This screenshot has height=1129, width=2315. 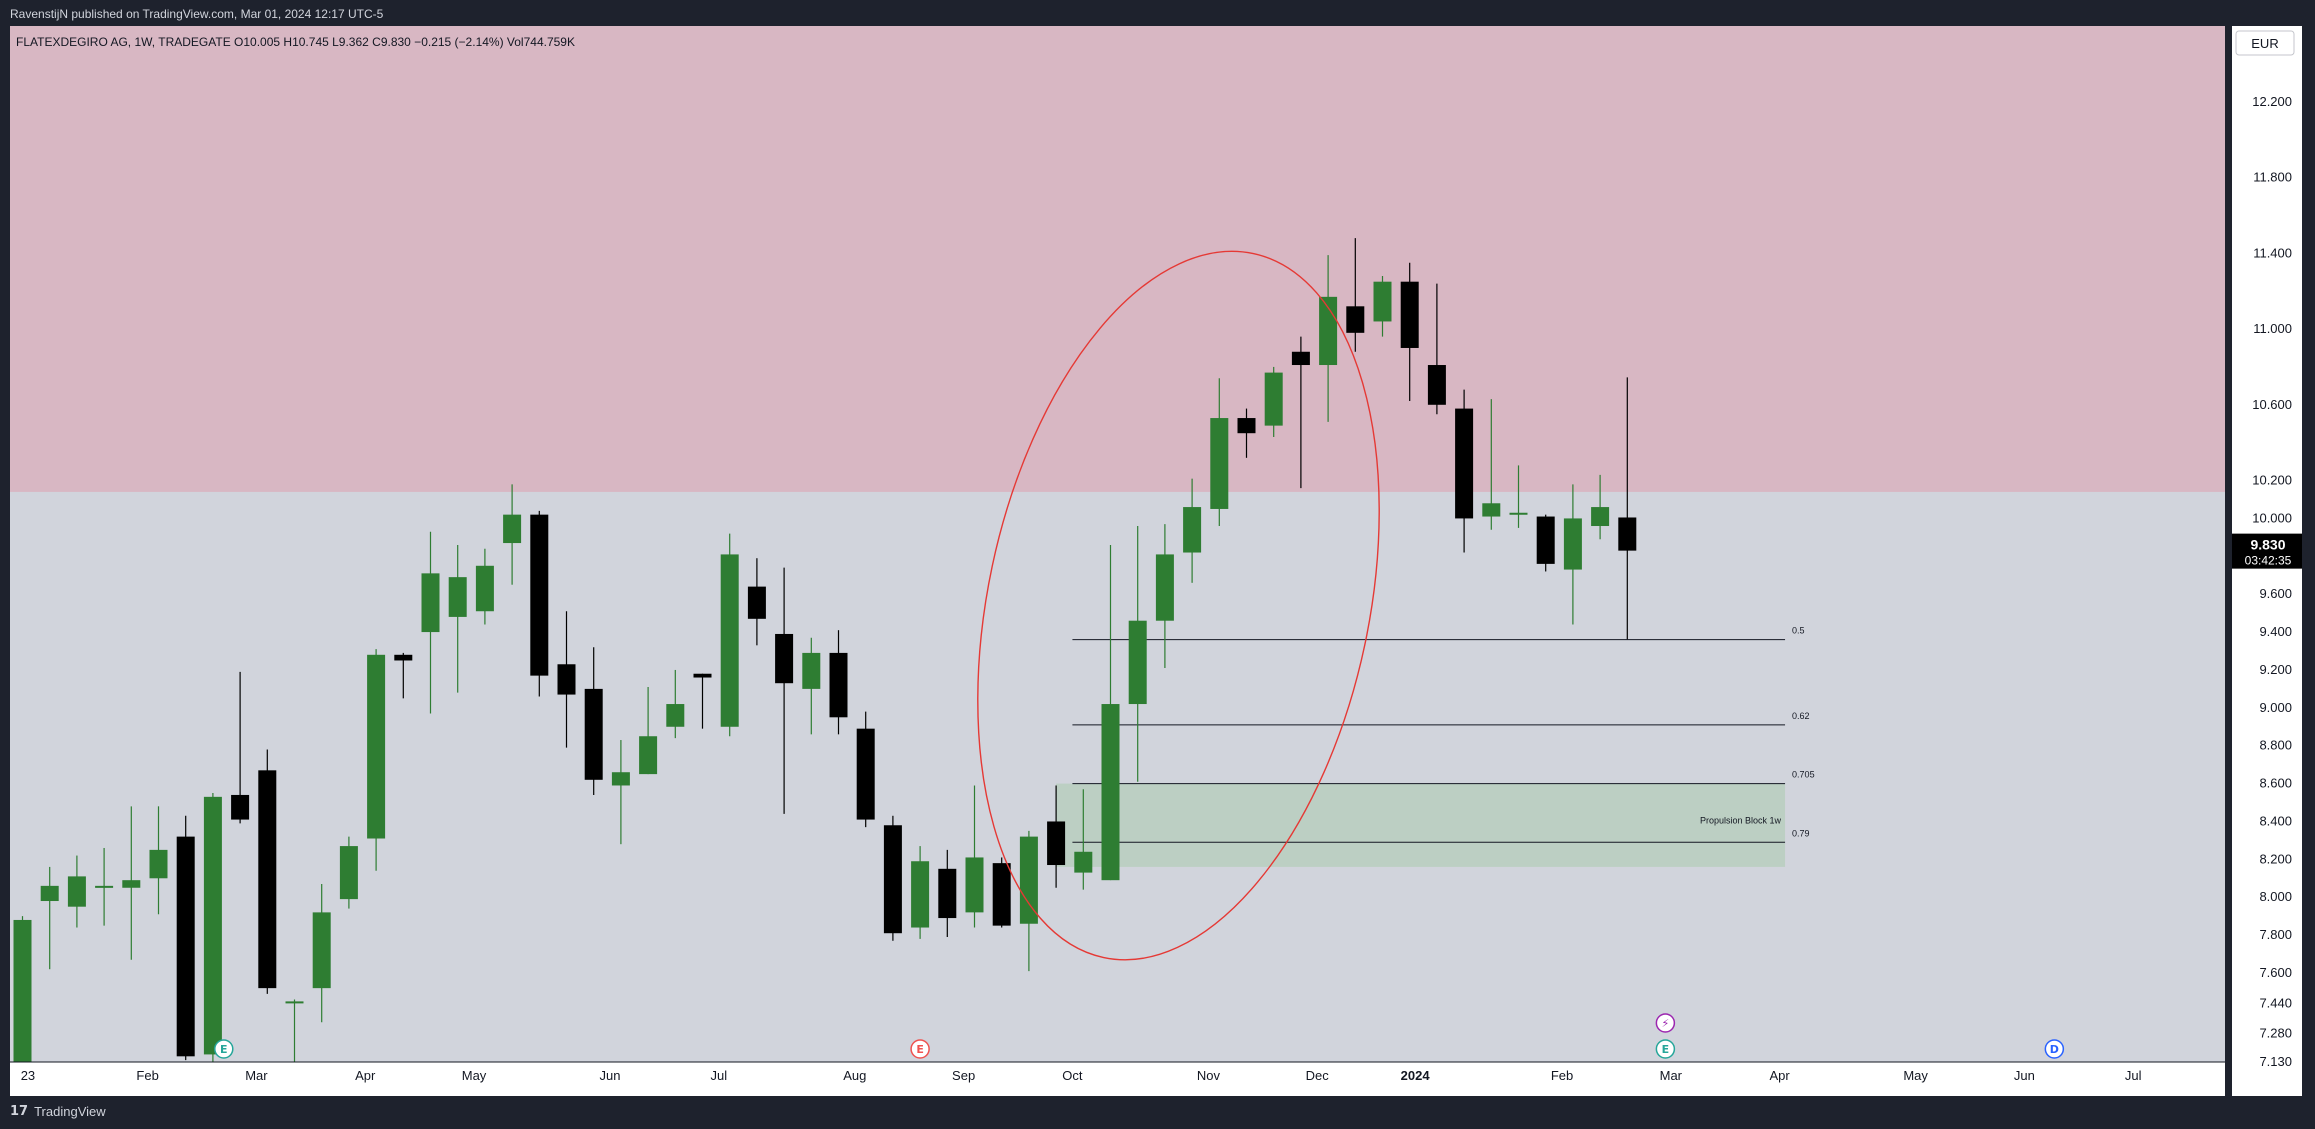 I want to click on footer-bar: 17 TradingView, so click(x=1157, y=1112).